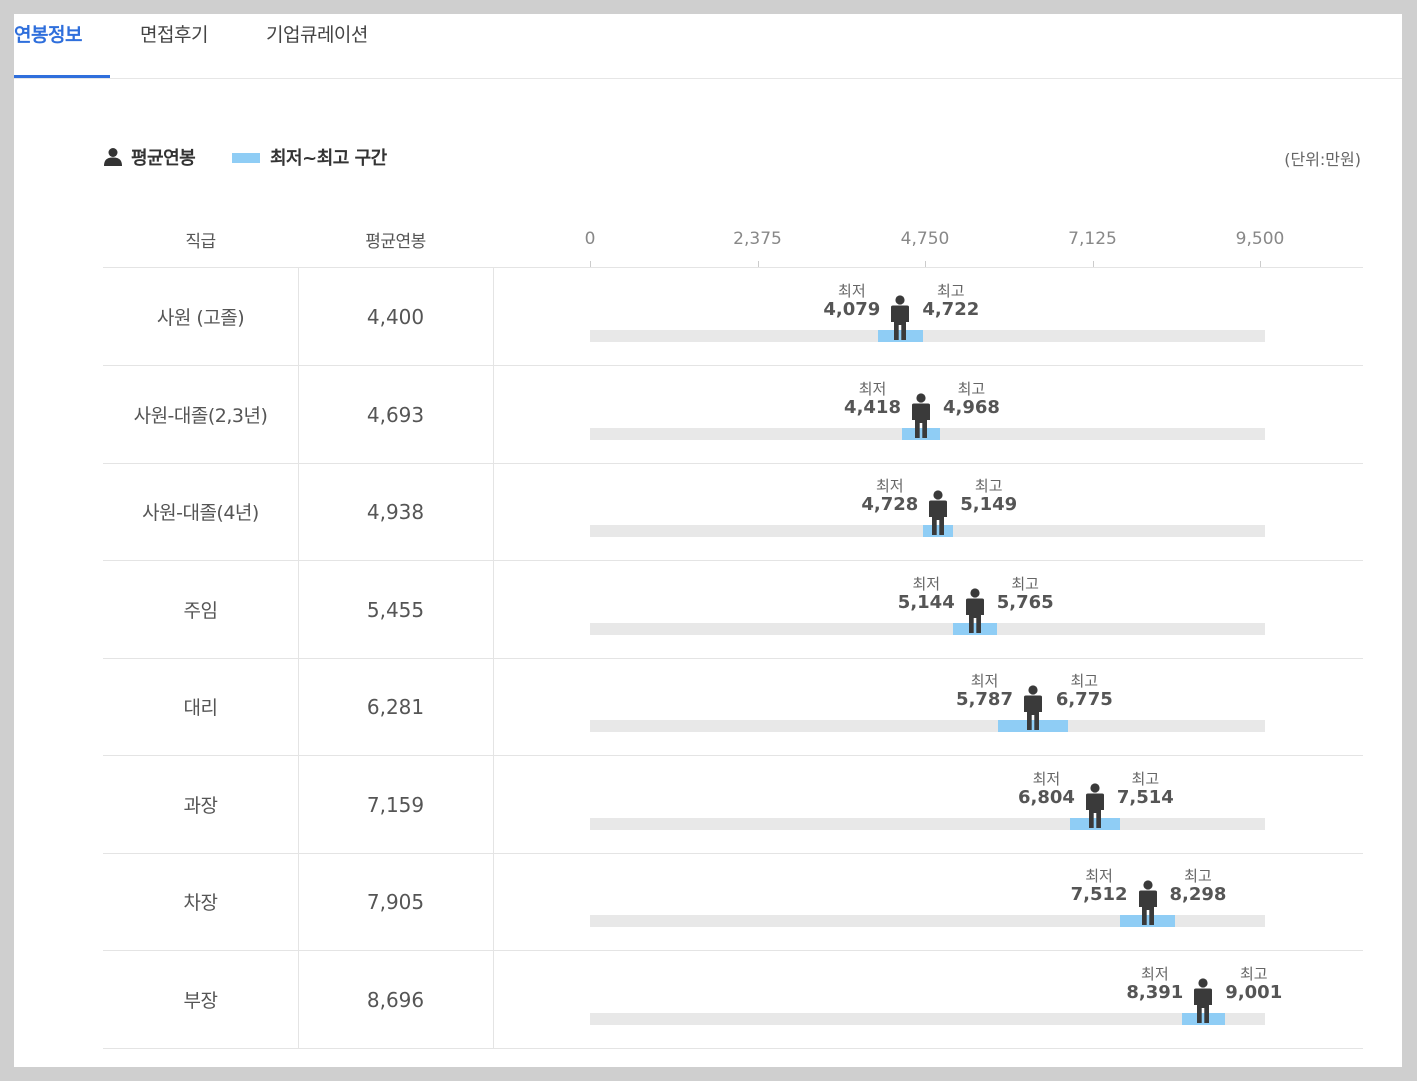 The image size is (1417, 1081). Describe the element at coordinates (733, 267) in the screenshot. I see `header-divider` at that location.